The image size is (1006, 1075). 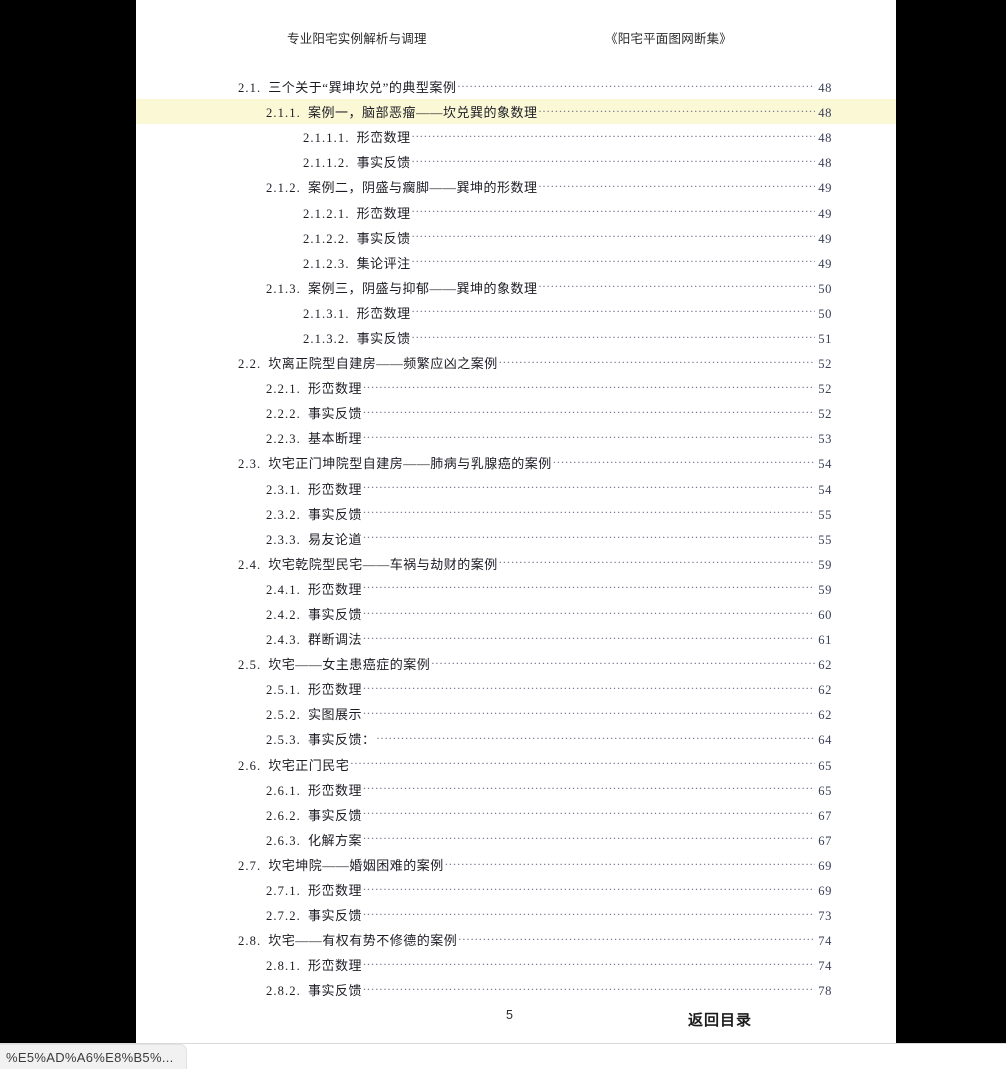 I want to click on toc-entry: 2.7. 坎宅坤院——婚姻困难的案例 69, so click(x=516, y=864).